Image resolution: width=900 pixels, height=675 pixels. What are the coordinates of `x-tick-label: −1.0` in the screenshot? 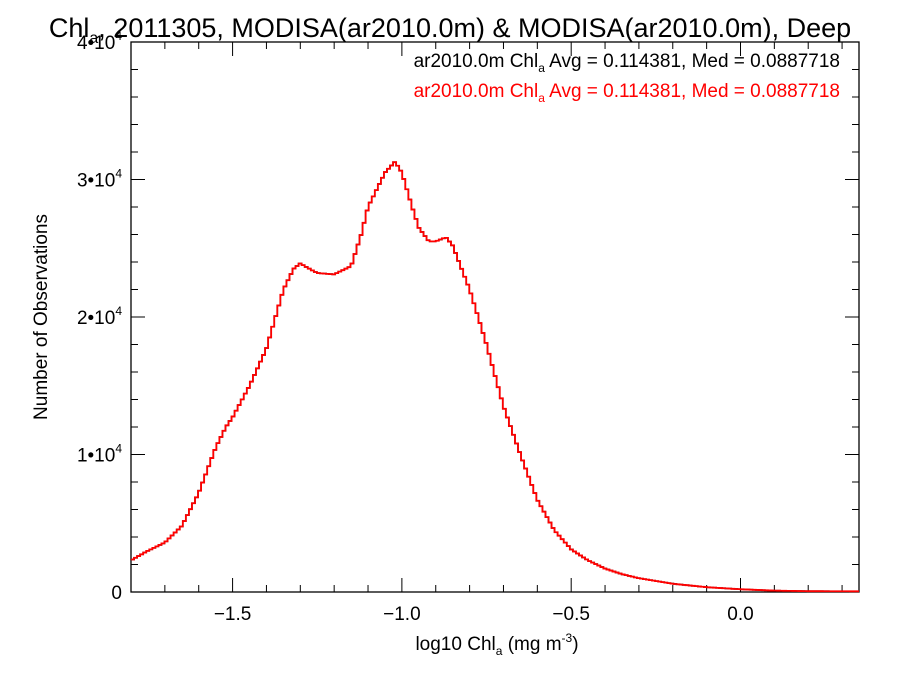 It's located at (402, 614).